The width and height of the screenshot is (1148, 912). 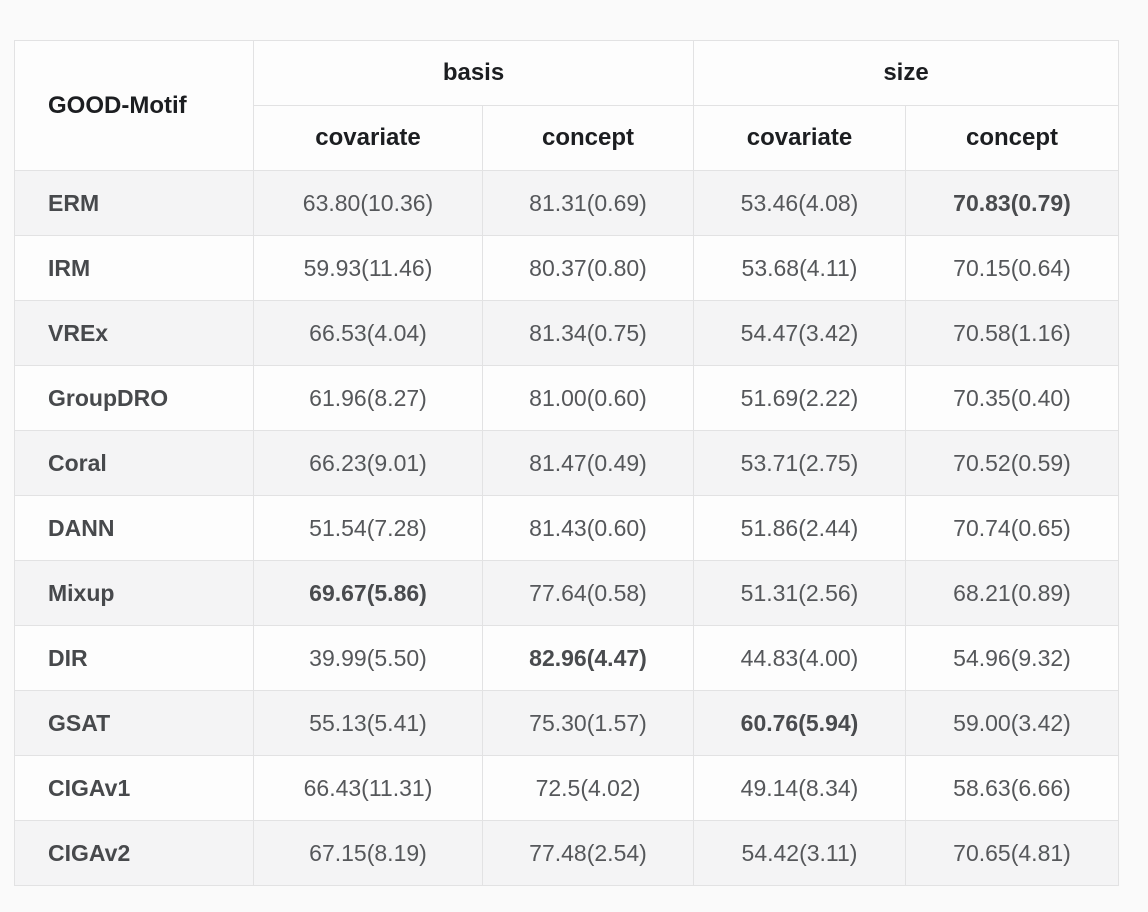 What do you see at coordinates (134, 658) in the screenshot?
I see `method-cell: DIR` at bounding box center [134, 658].